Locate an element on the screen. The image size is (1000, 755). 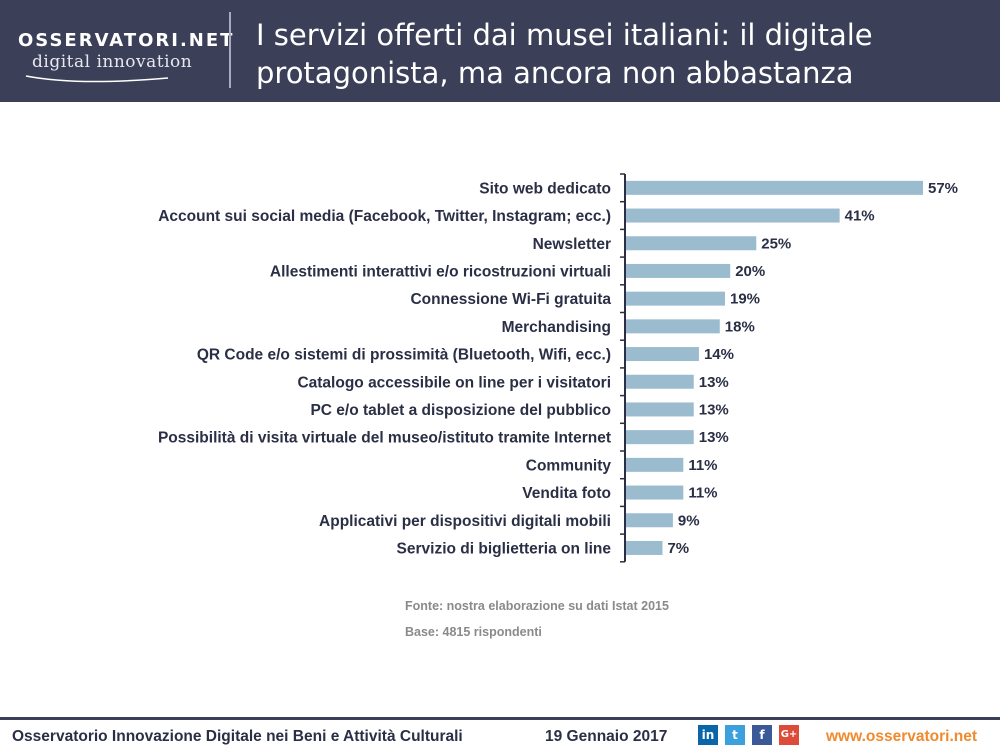
base-note: Base: 4815 rispondenti is located at coordinates (473, 632).